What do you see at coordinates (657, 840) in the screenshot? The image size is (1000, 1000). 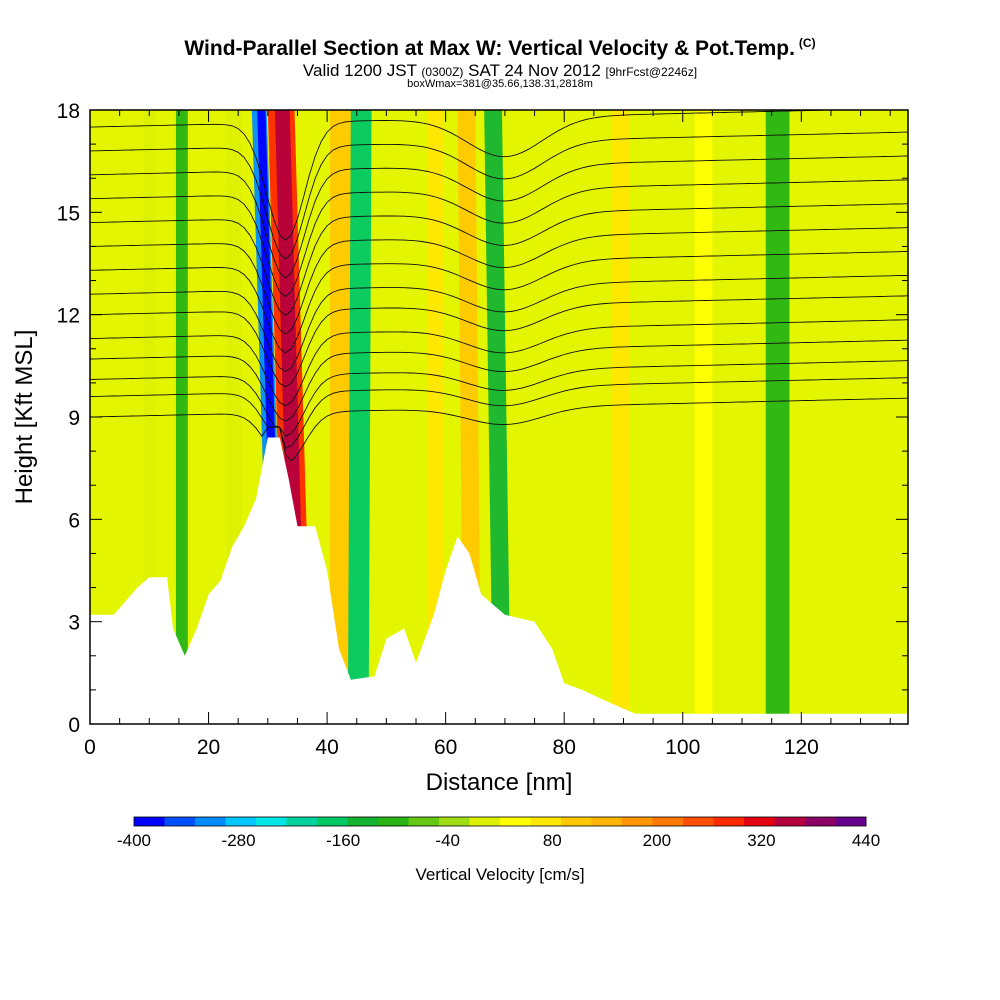 I see `colorbar-tick-label: 200` at bounding box center [657, 840].